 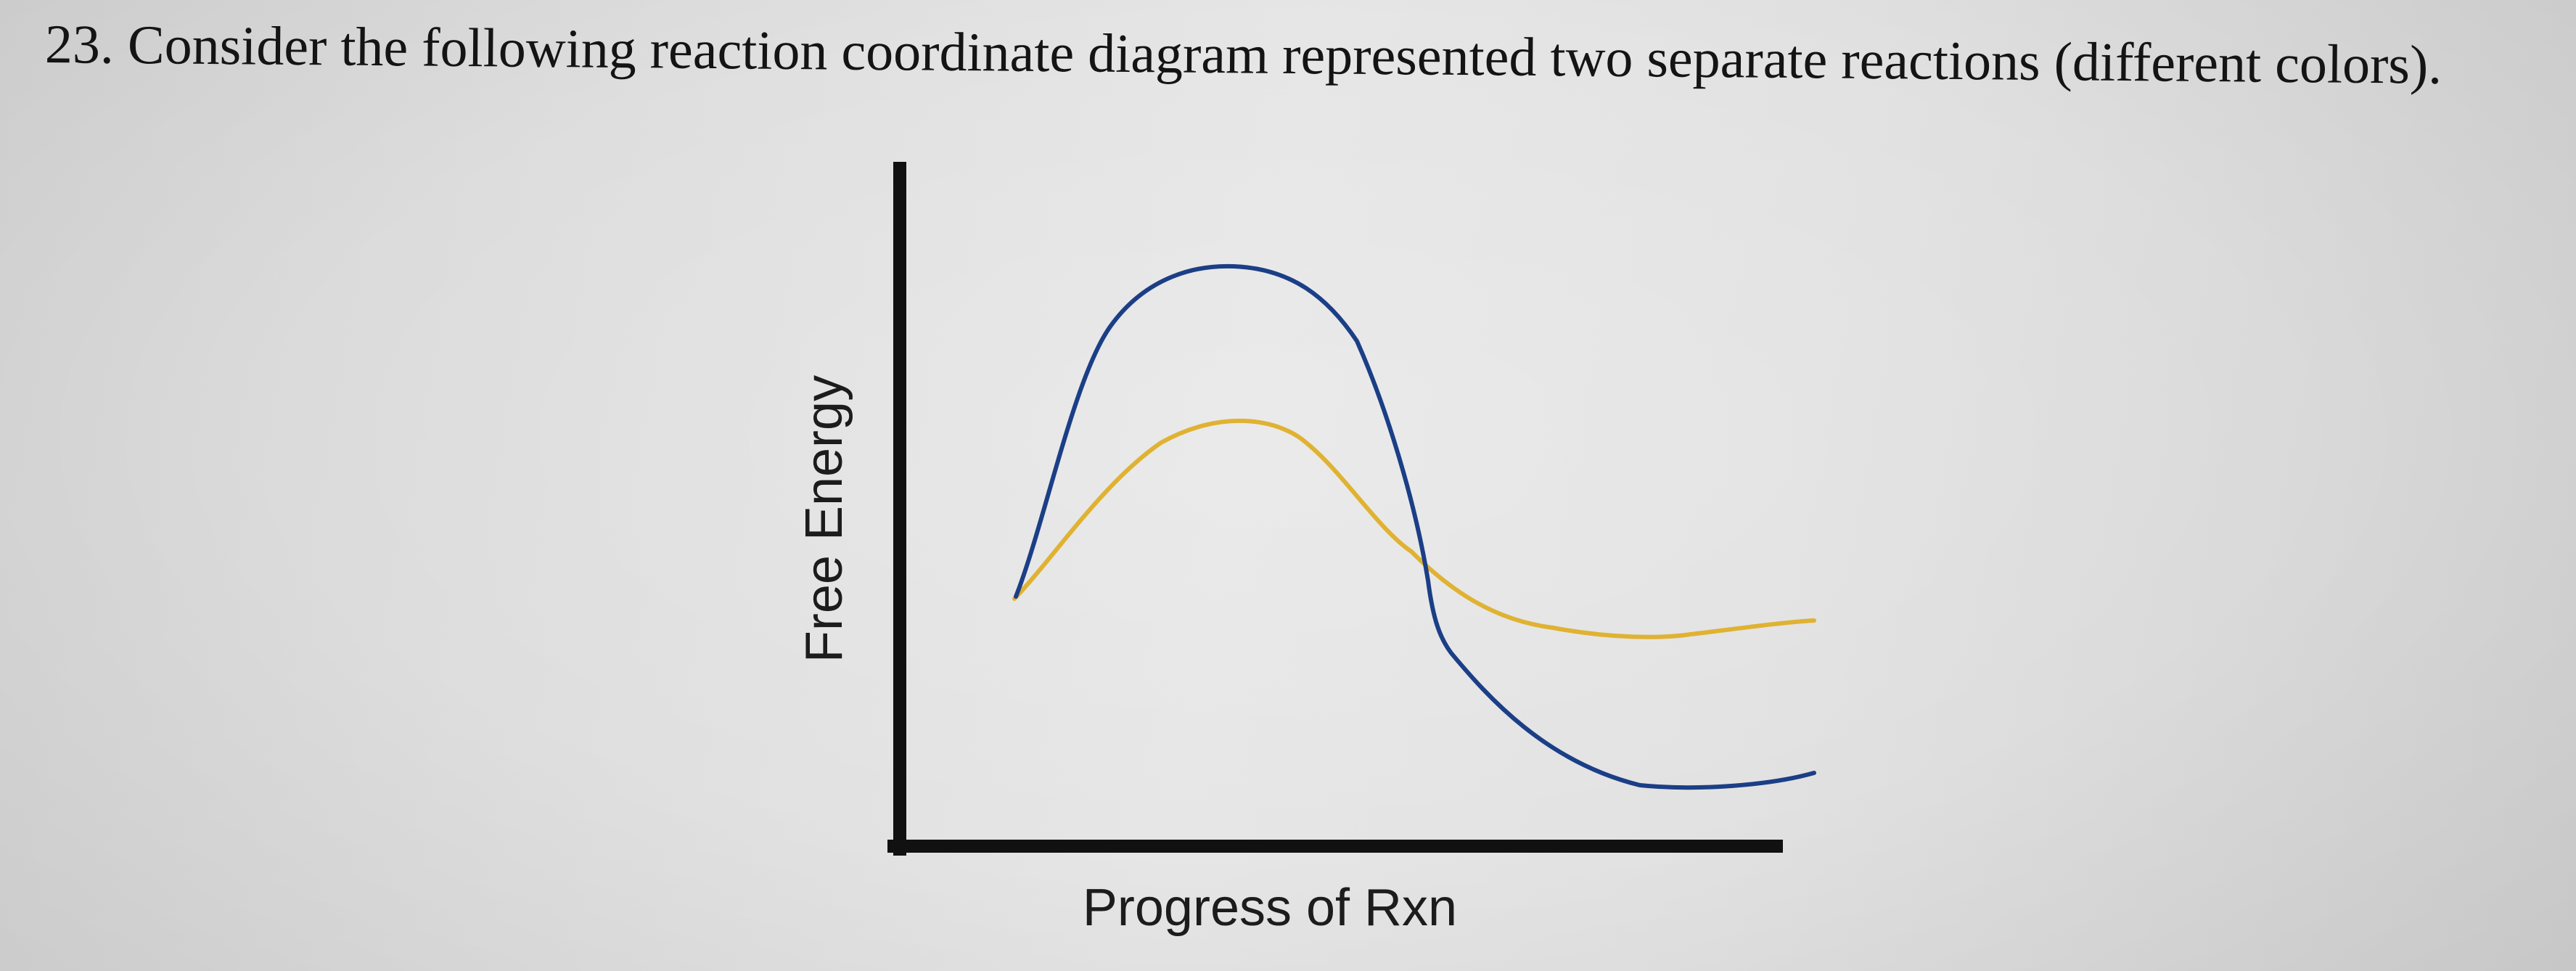 I want to click on x-axis-title: Progress of Rxn, so click(x=1270, y=908).